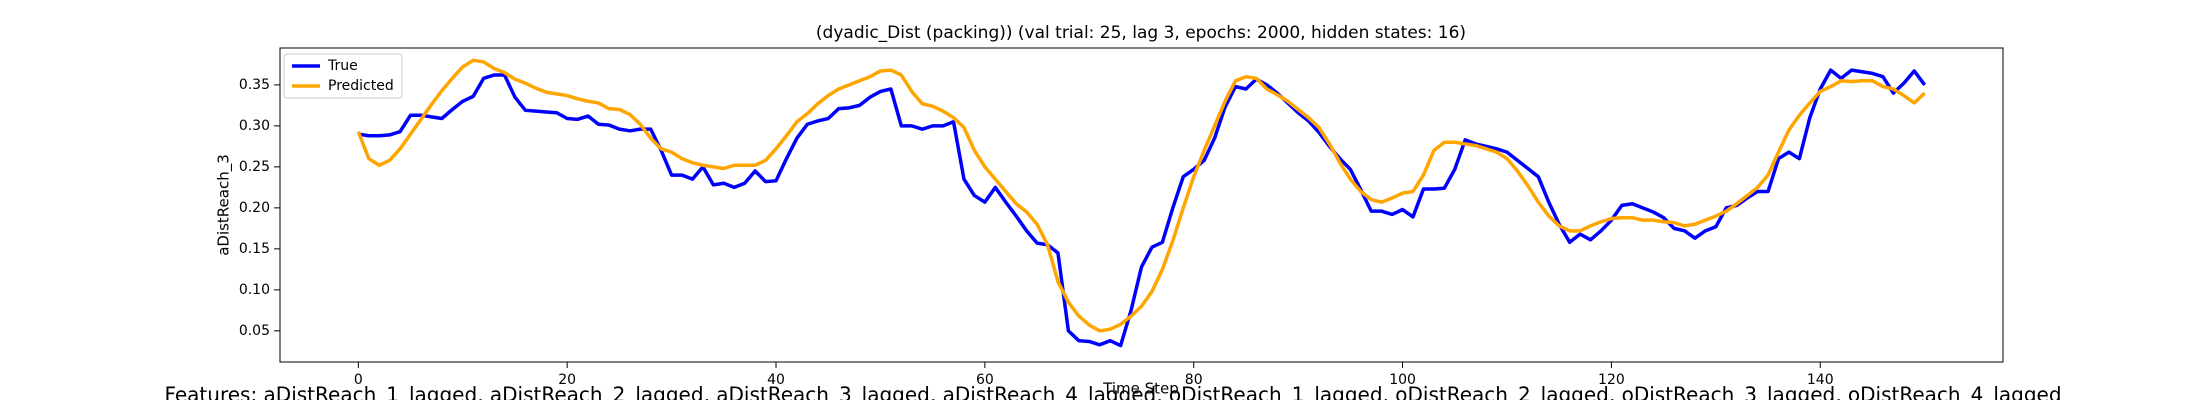 This screenshot has height=400, width=2200. What do you see at coordinates (342, 66) in the screenshot?
I see `legend-label: True` at bounding box center [342, 66].